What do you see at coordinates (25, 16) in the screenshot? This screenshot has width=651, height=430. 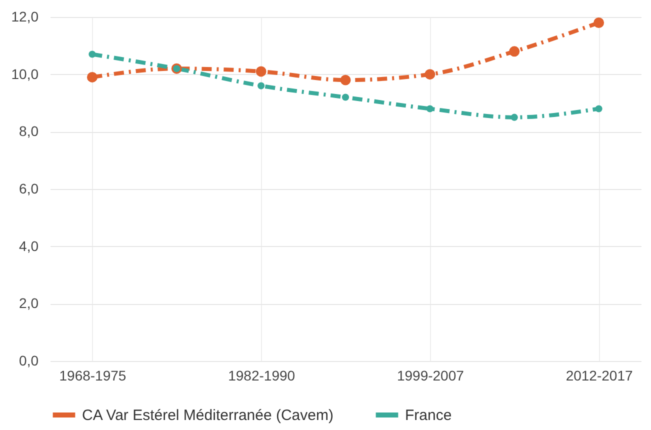 I see `y-tick-label: 12,0` at bounding box center [25, 16].